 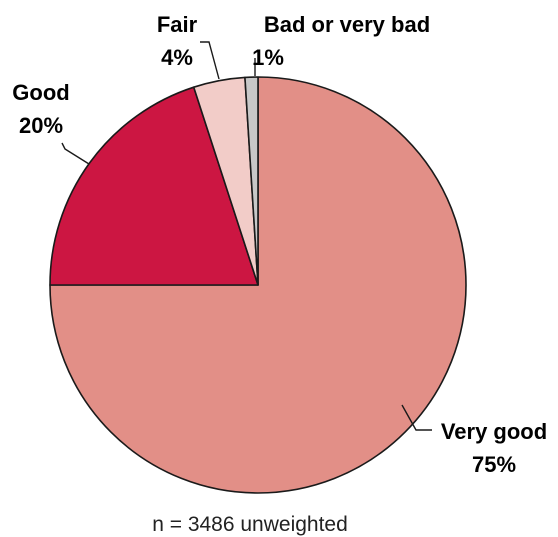 What do you see at coordinates (154, 186) in the screenshot?
I see `pie-slice-good` at bounding box center [154, 186].